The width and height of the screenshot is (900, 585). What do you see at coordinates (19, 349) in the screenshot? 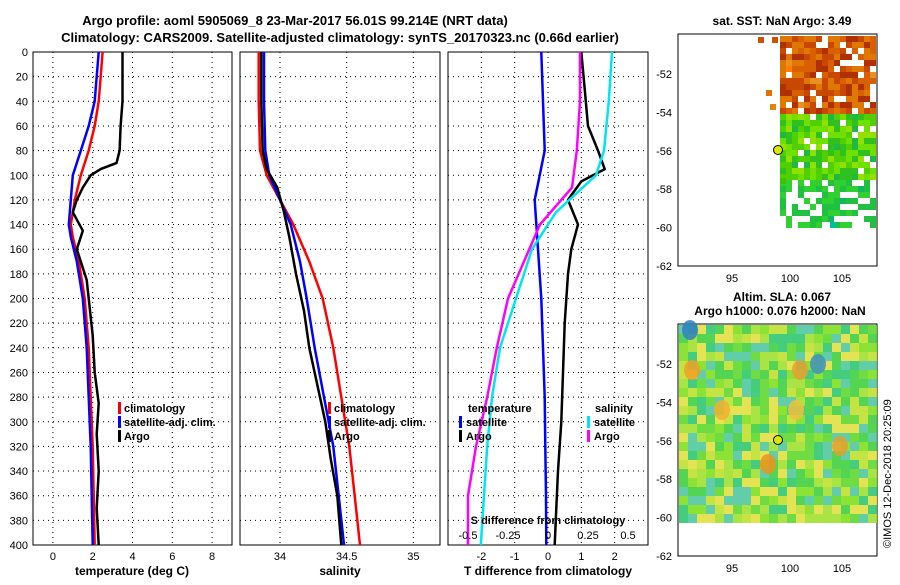
I see `depth-tick-label: 240` at bounding box center [19, 349].